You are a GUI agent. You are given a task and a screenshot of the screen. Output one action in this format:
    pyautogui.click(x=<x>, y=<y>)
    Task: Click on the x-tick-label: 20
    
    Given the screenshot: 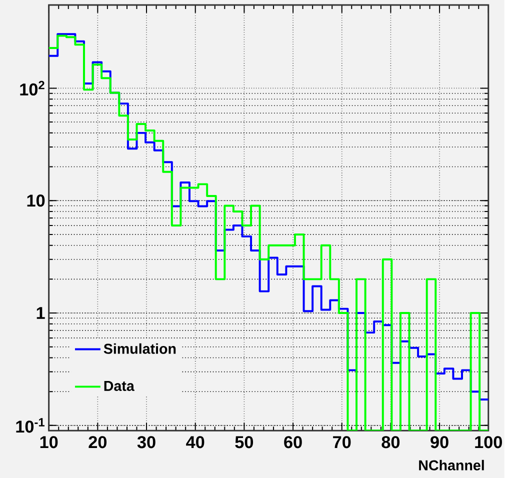 What is the action you would take?
    pyautogui.click(x=97, y=442)
    